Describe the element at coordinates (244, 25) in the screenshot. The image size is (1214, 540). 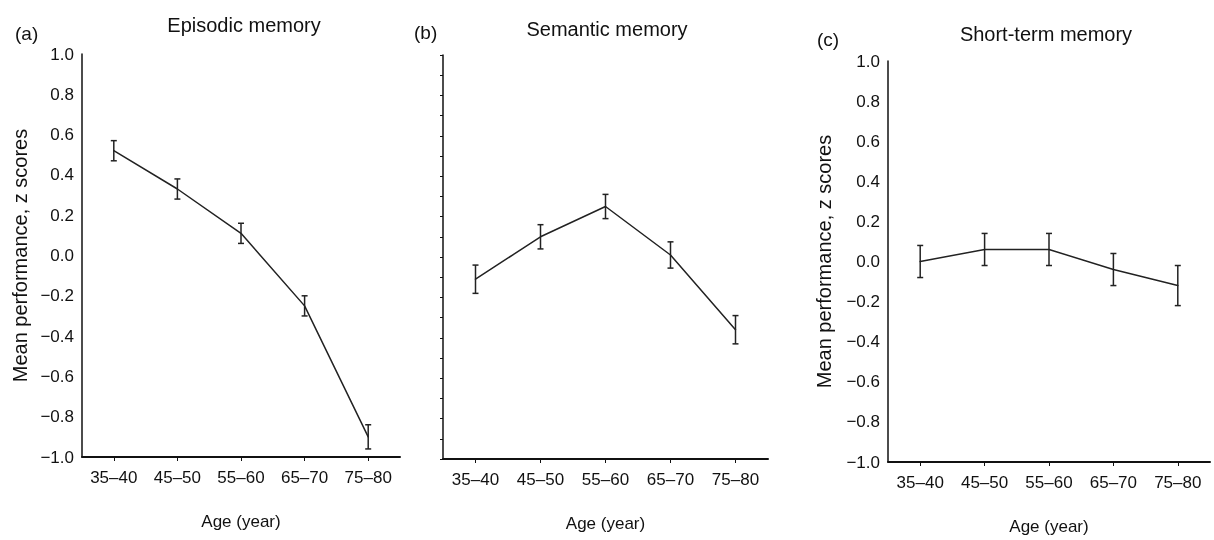
I see `chart-title: Episodic memory` at that location.